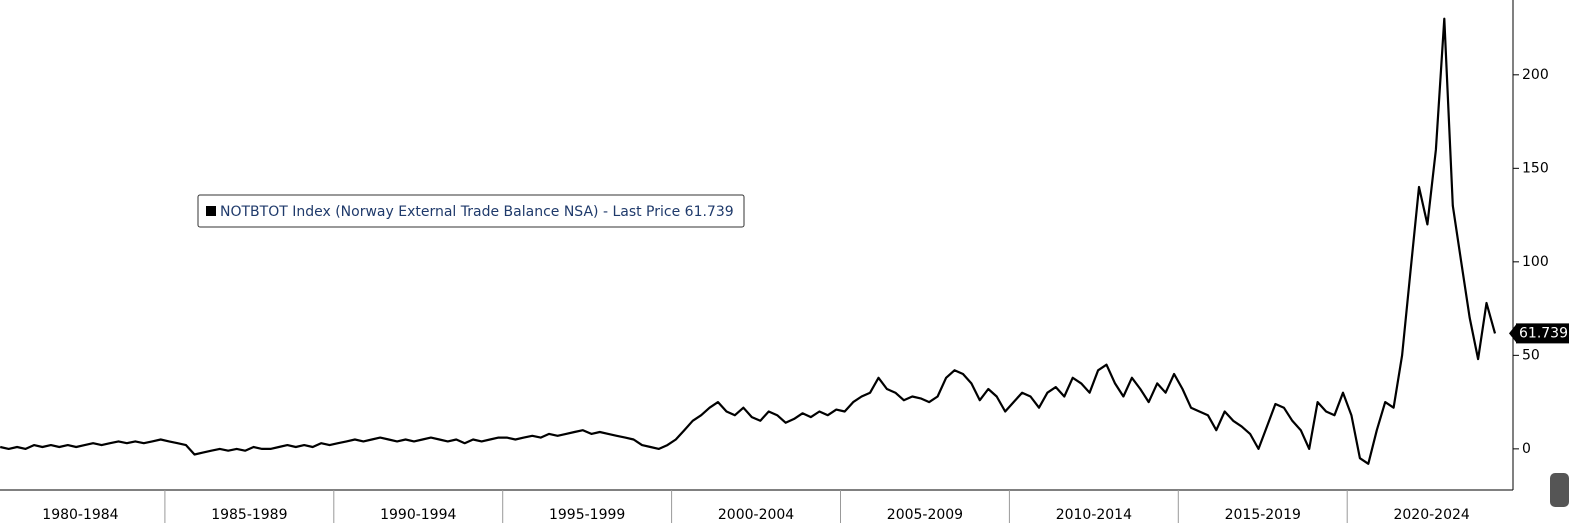  Describe the element at coordinates (1535, 262) in the screenshot. I see `y-tick-label: 100` at that location.